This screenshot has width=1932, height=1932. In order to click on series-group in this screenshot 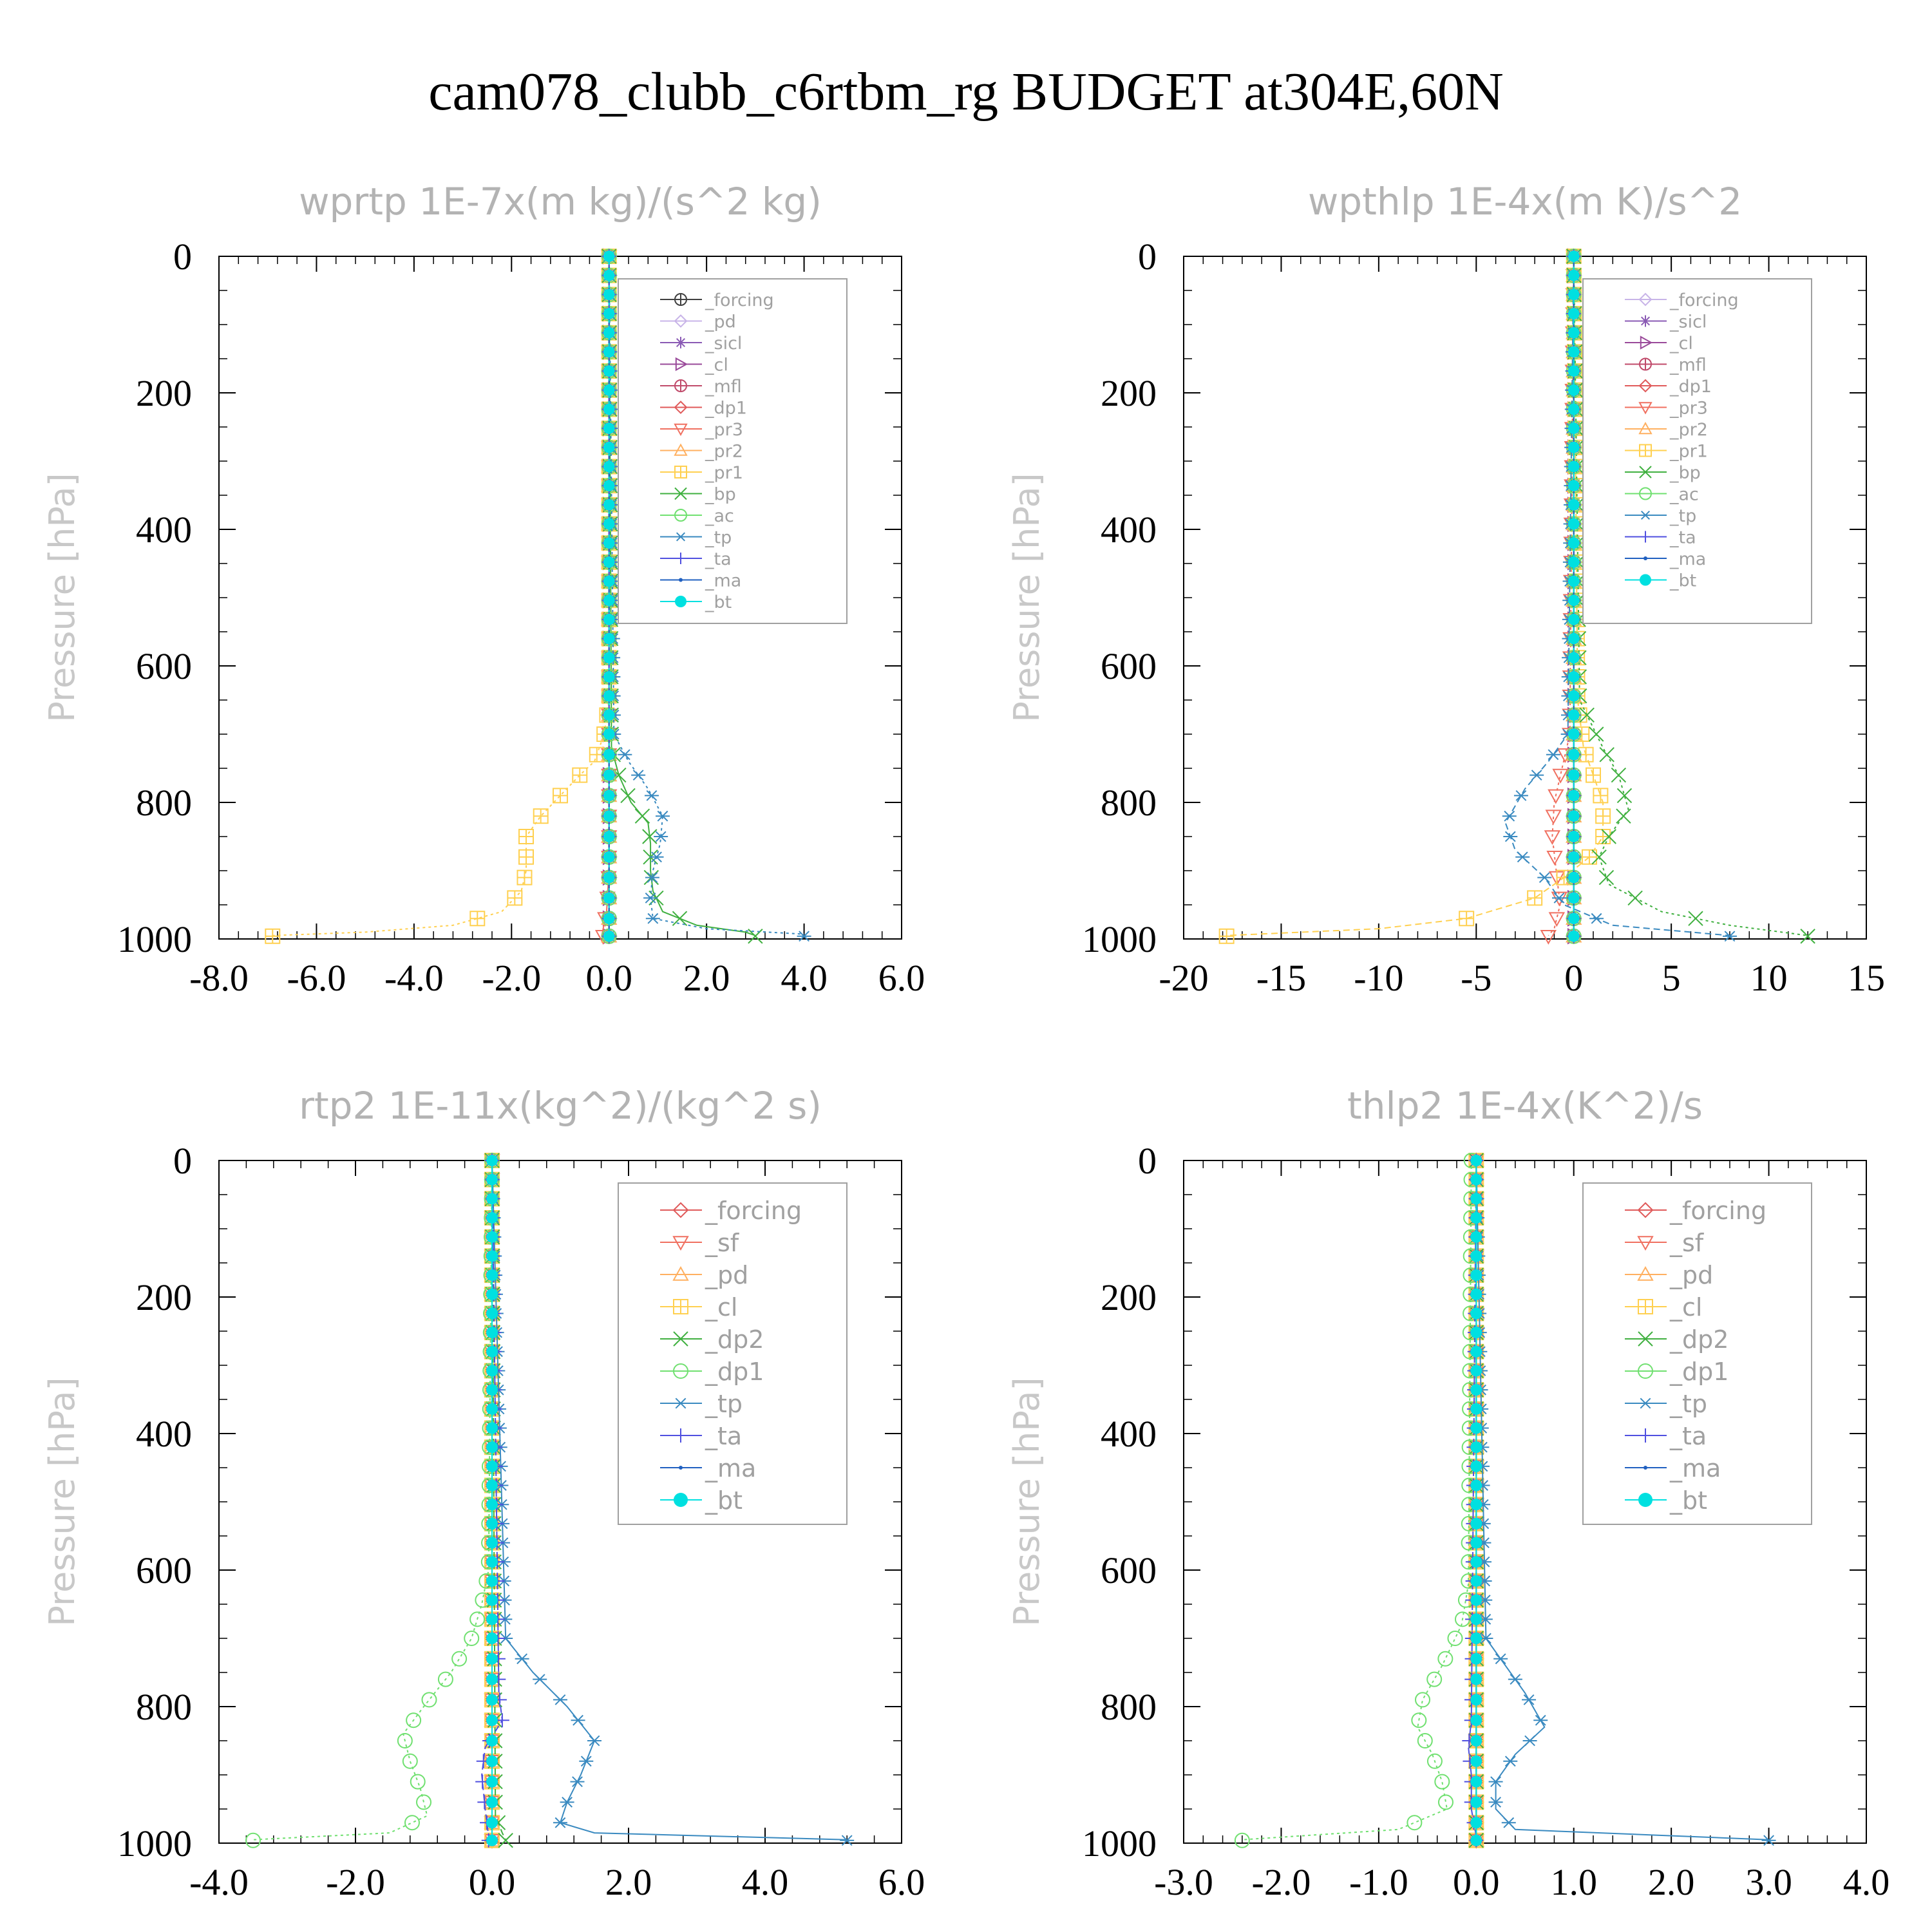, I will do `click(550, 1500)`.